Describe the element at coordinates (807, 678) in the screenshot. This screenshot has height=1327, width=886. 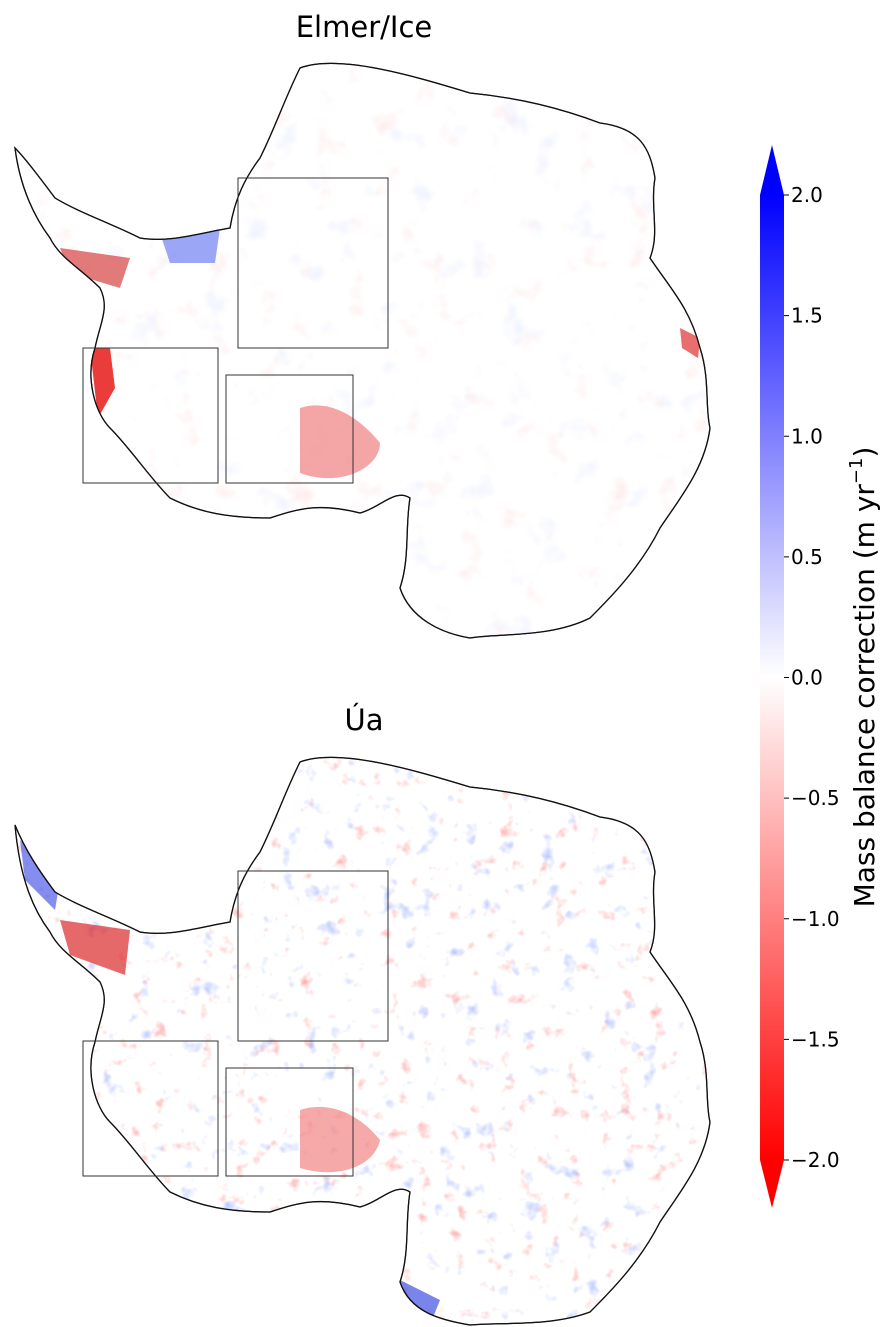
I see `colorbar-tick-label: 0.0` at that location.